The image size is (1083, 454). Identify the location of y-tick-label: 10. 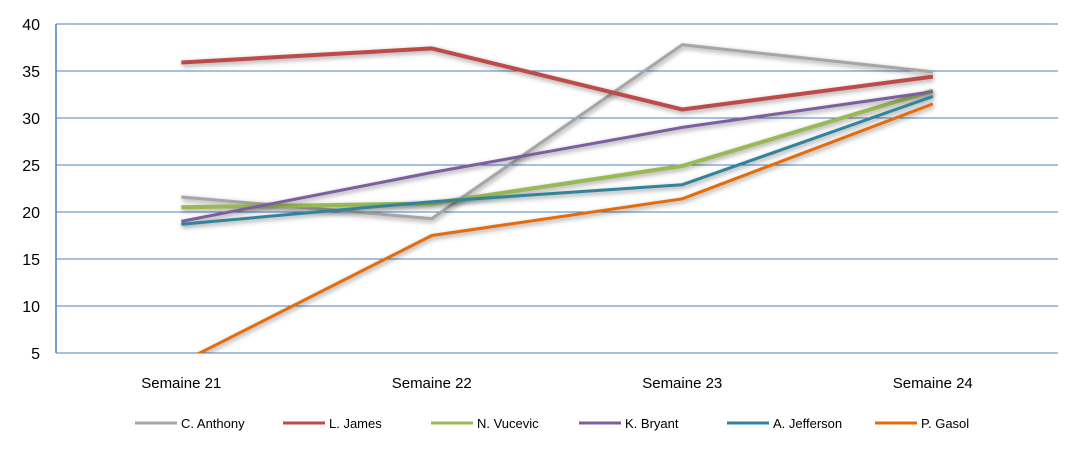
(31, 307).